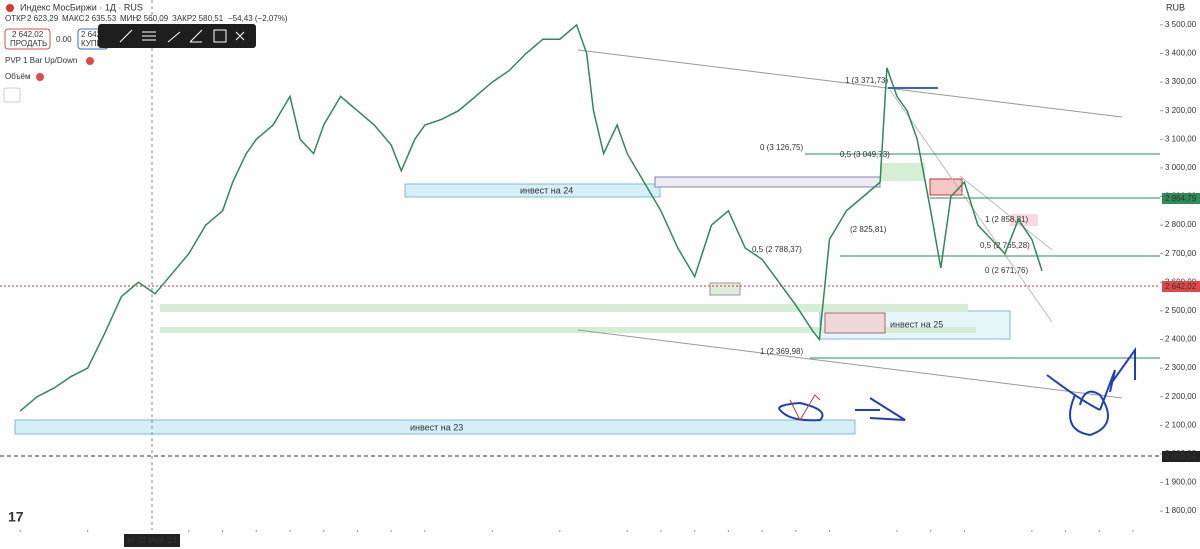 The height and width of the screenshot is (549, 1200). What do you see at coordinates (28, 34) in the screenshot?
I see `sell-price: 2 642,02` at bounding box center [28, 34].